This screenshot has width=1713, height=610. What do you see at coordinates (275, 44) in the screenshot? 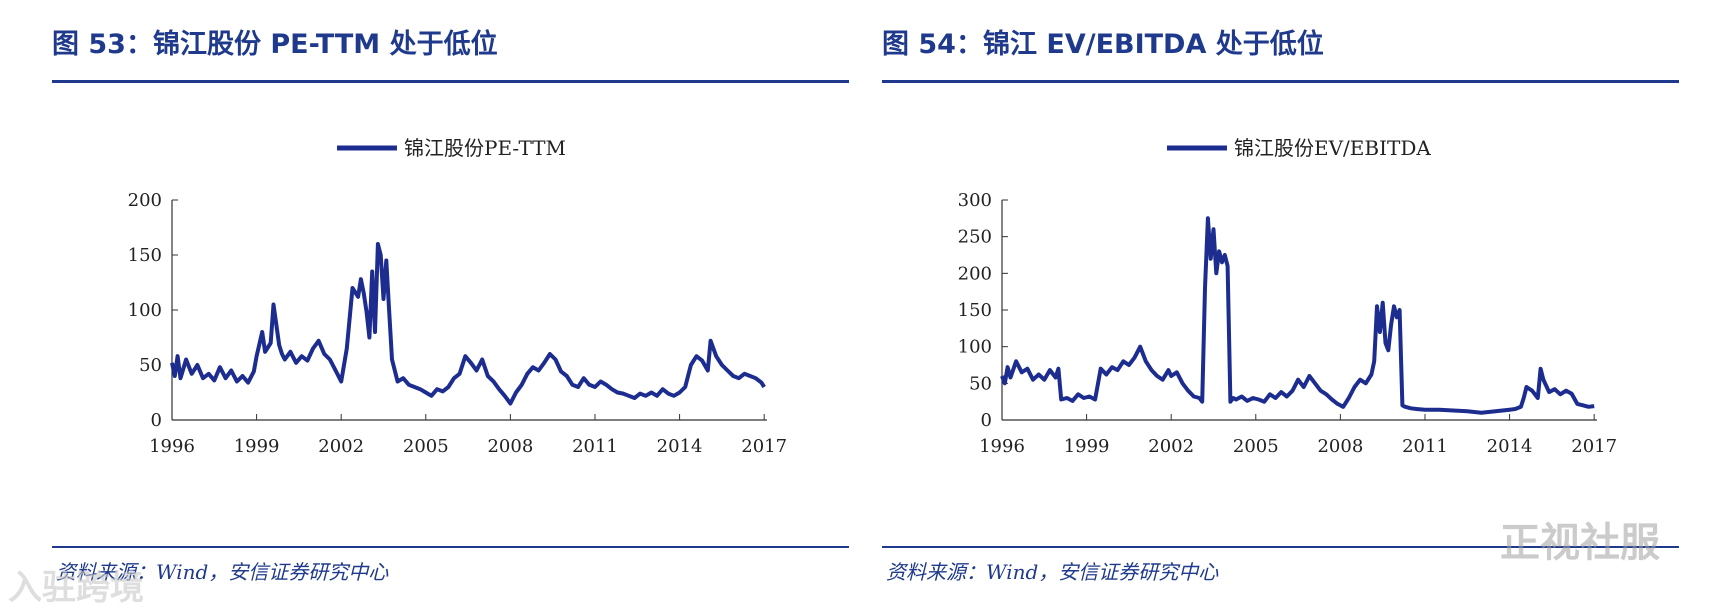
I see `figure-title: 图 53：锦江股份 PE-TTM 处于低位` at bounding box center [275, 44].